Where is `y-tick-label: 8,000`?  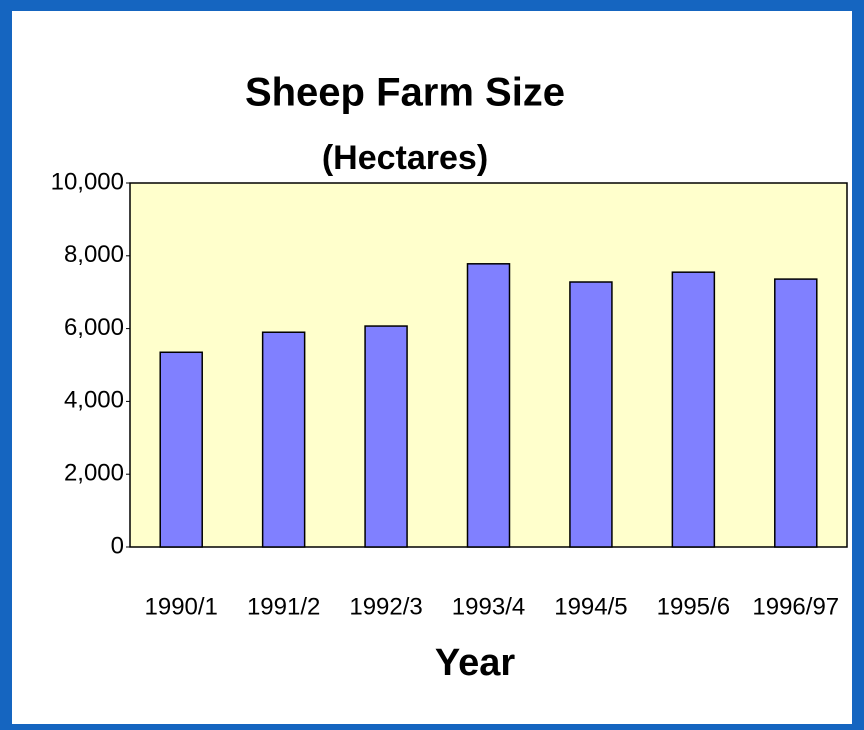
y-tick-label: 8,000 is located at coordinates (94, 254).